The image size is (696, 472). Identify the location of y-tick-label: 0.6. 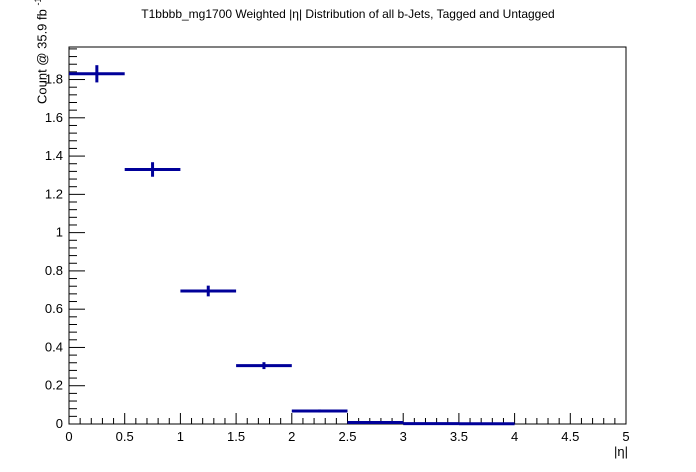
(54, 308).